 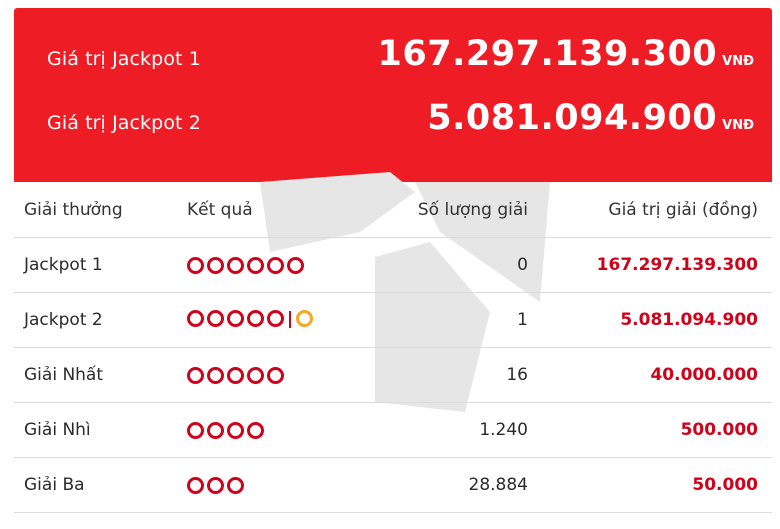 What do you see at coordinates (54, 485) in the screenshot?
I see `prize-name: Giải Ba` at bounding box center [54, 485].